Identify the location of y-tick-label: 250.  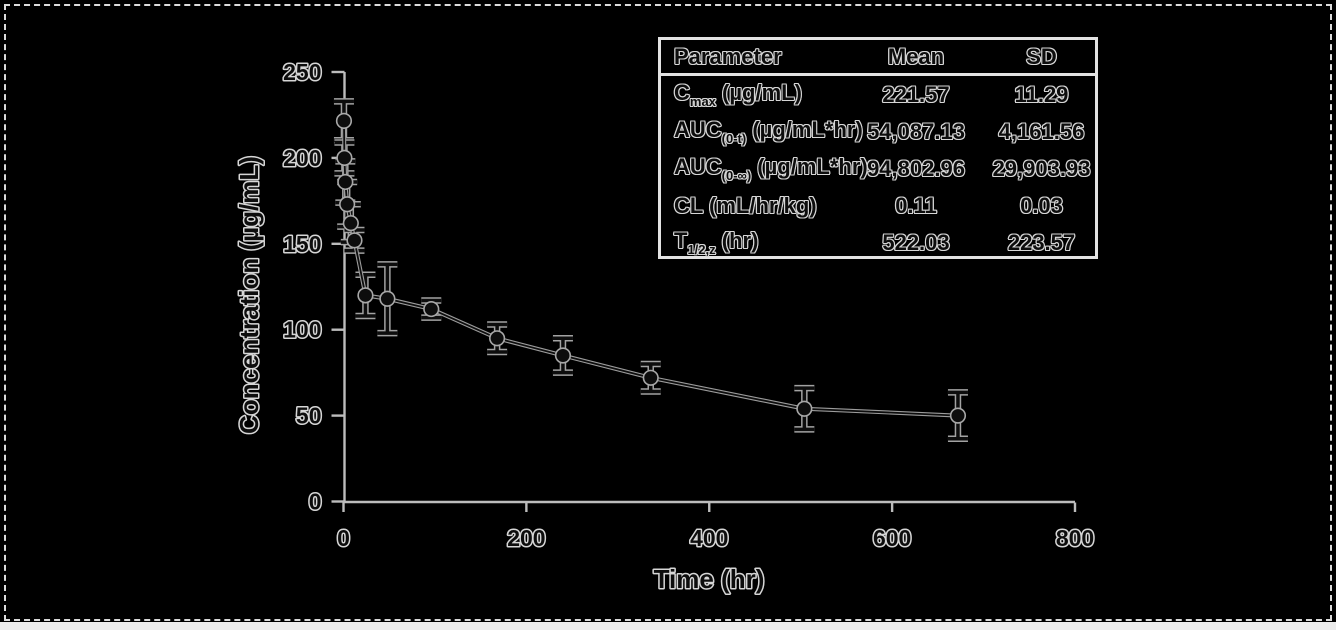
(302, 72).